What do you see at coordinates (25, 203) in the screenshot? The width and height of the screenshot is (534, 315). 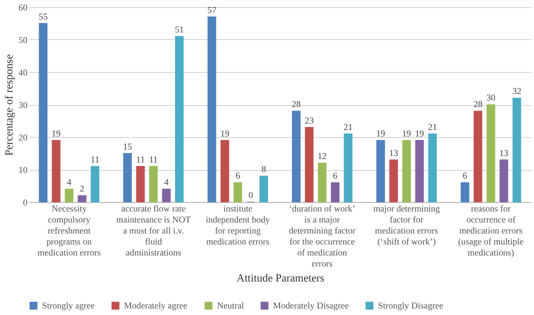 I see `y-tick-label: 0` at bounding box center [25, 203].